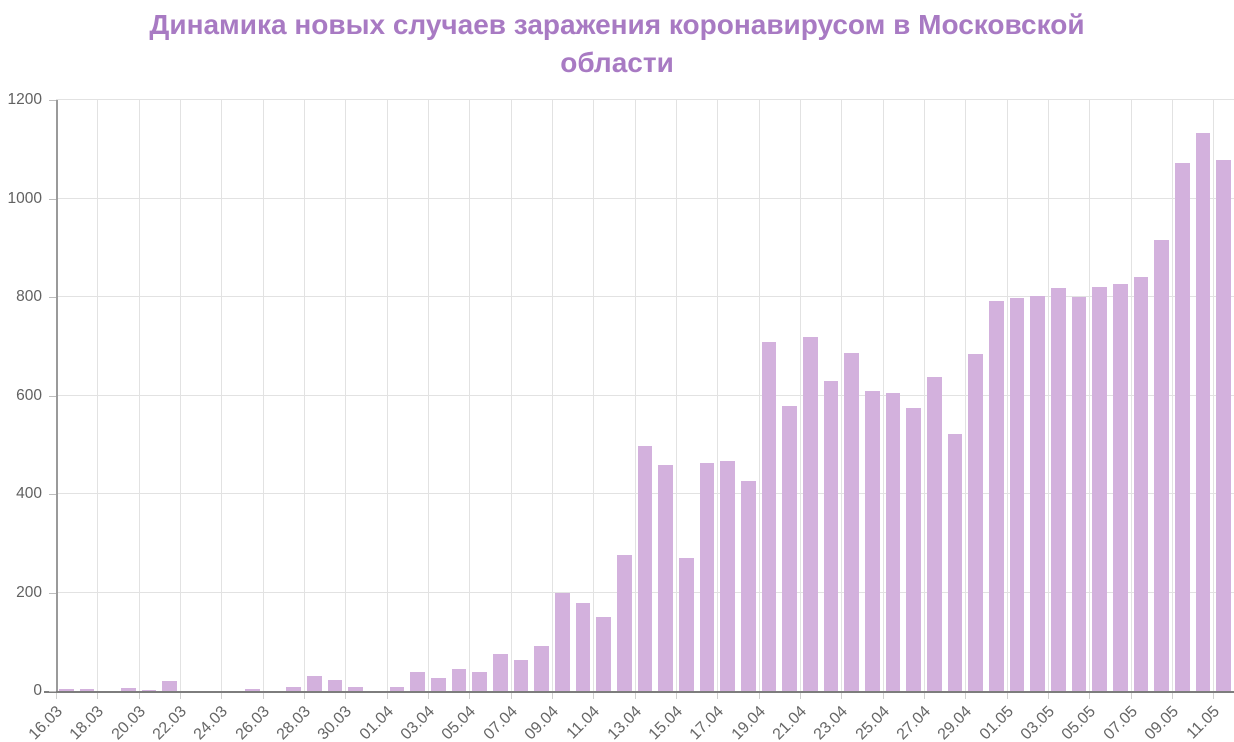 The width and height of the screenshot is (1234, 742). Describe the element at coordinates (355, 689) in the screenshot. I see `bar-30.03` at that location.